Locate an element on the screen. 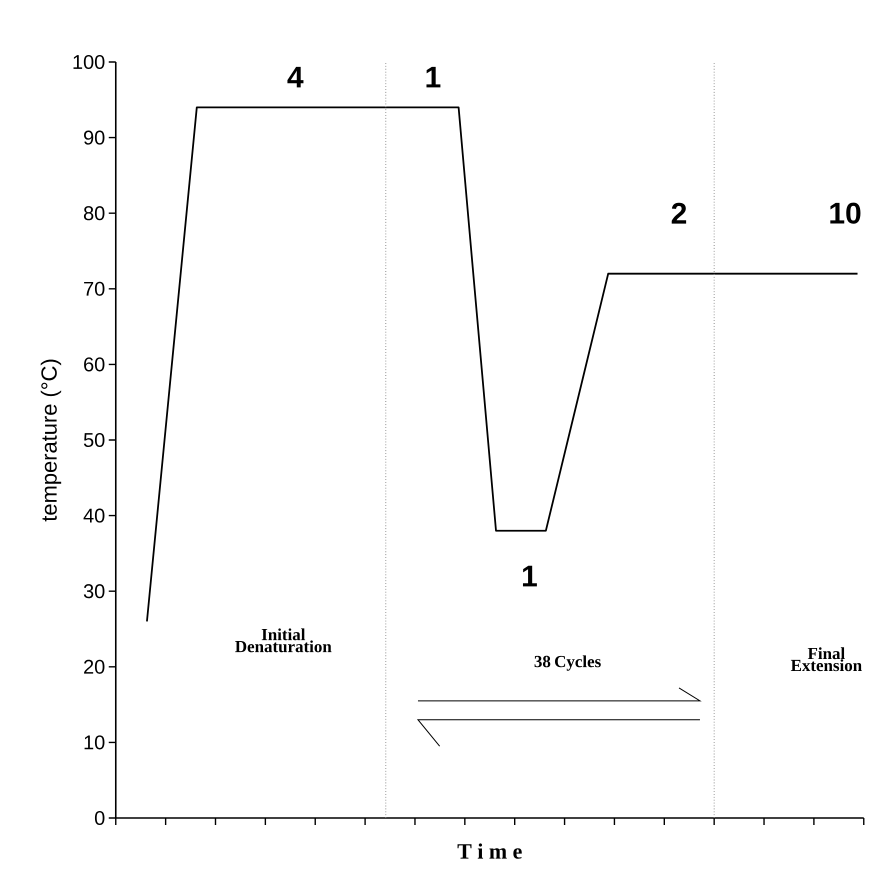 This screenshot has width=891, height=884. y-tick-label: 10 is located at coordinates (94, 742).